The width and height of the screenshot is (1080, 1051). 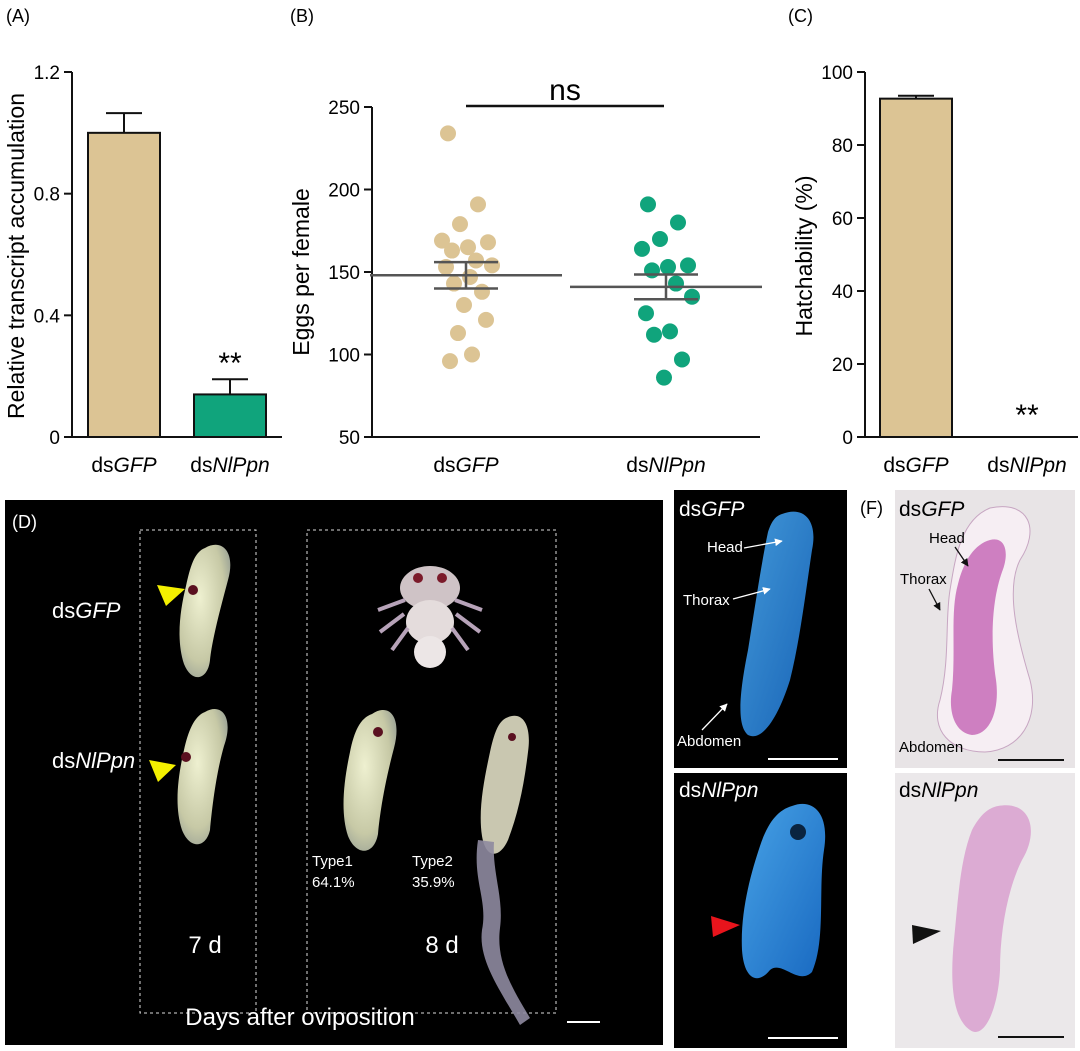 I want to click on ylabel-b: Eggs per female, so click(x=301, y=271).